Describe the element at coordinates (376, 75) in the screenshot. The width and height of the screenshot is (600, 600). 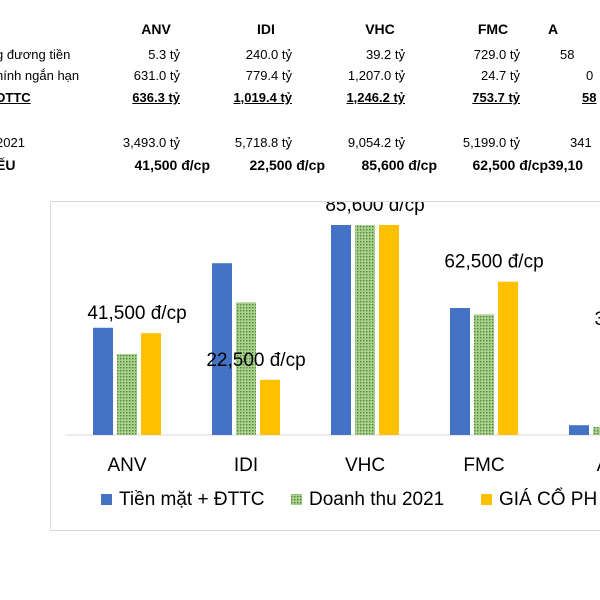
I see `cell: 1,207.0 tỷ` at that location.